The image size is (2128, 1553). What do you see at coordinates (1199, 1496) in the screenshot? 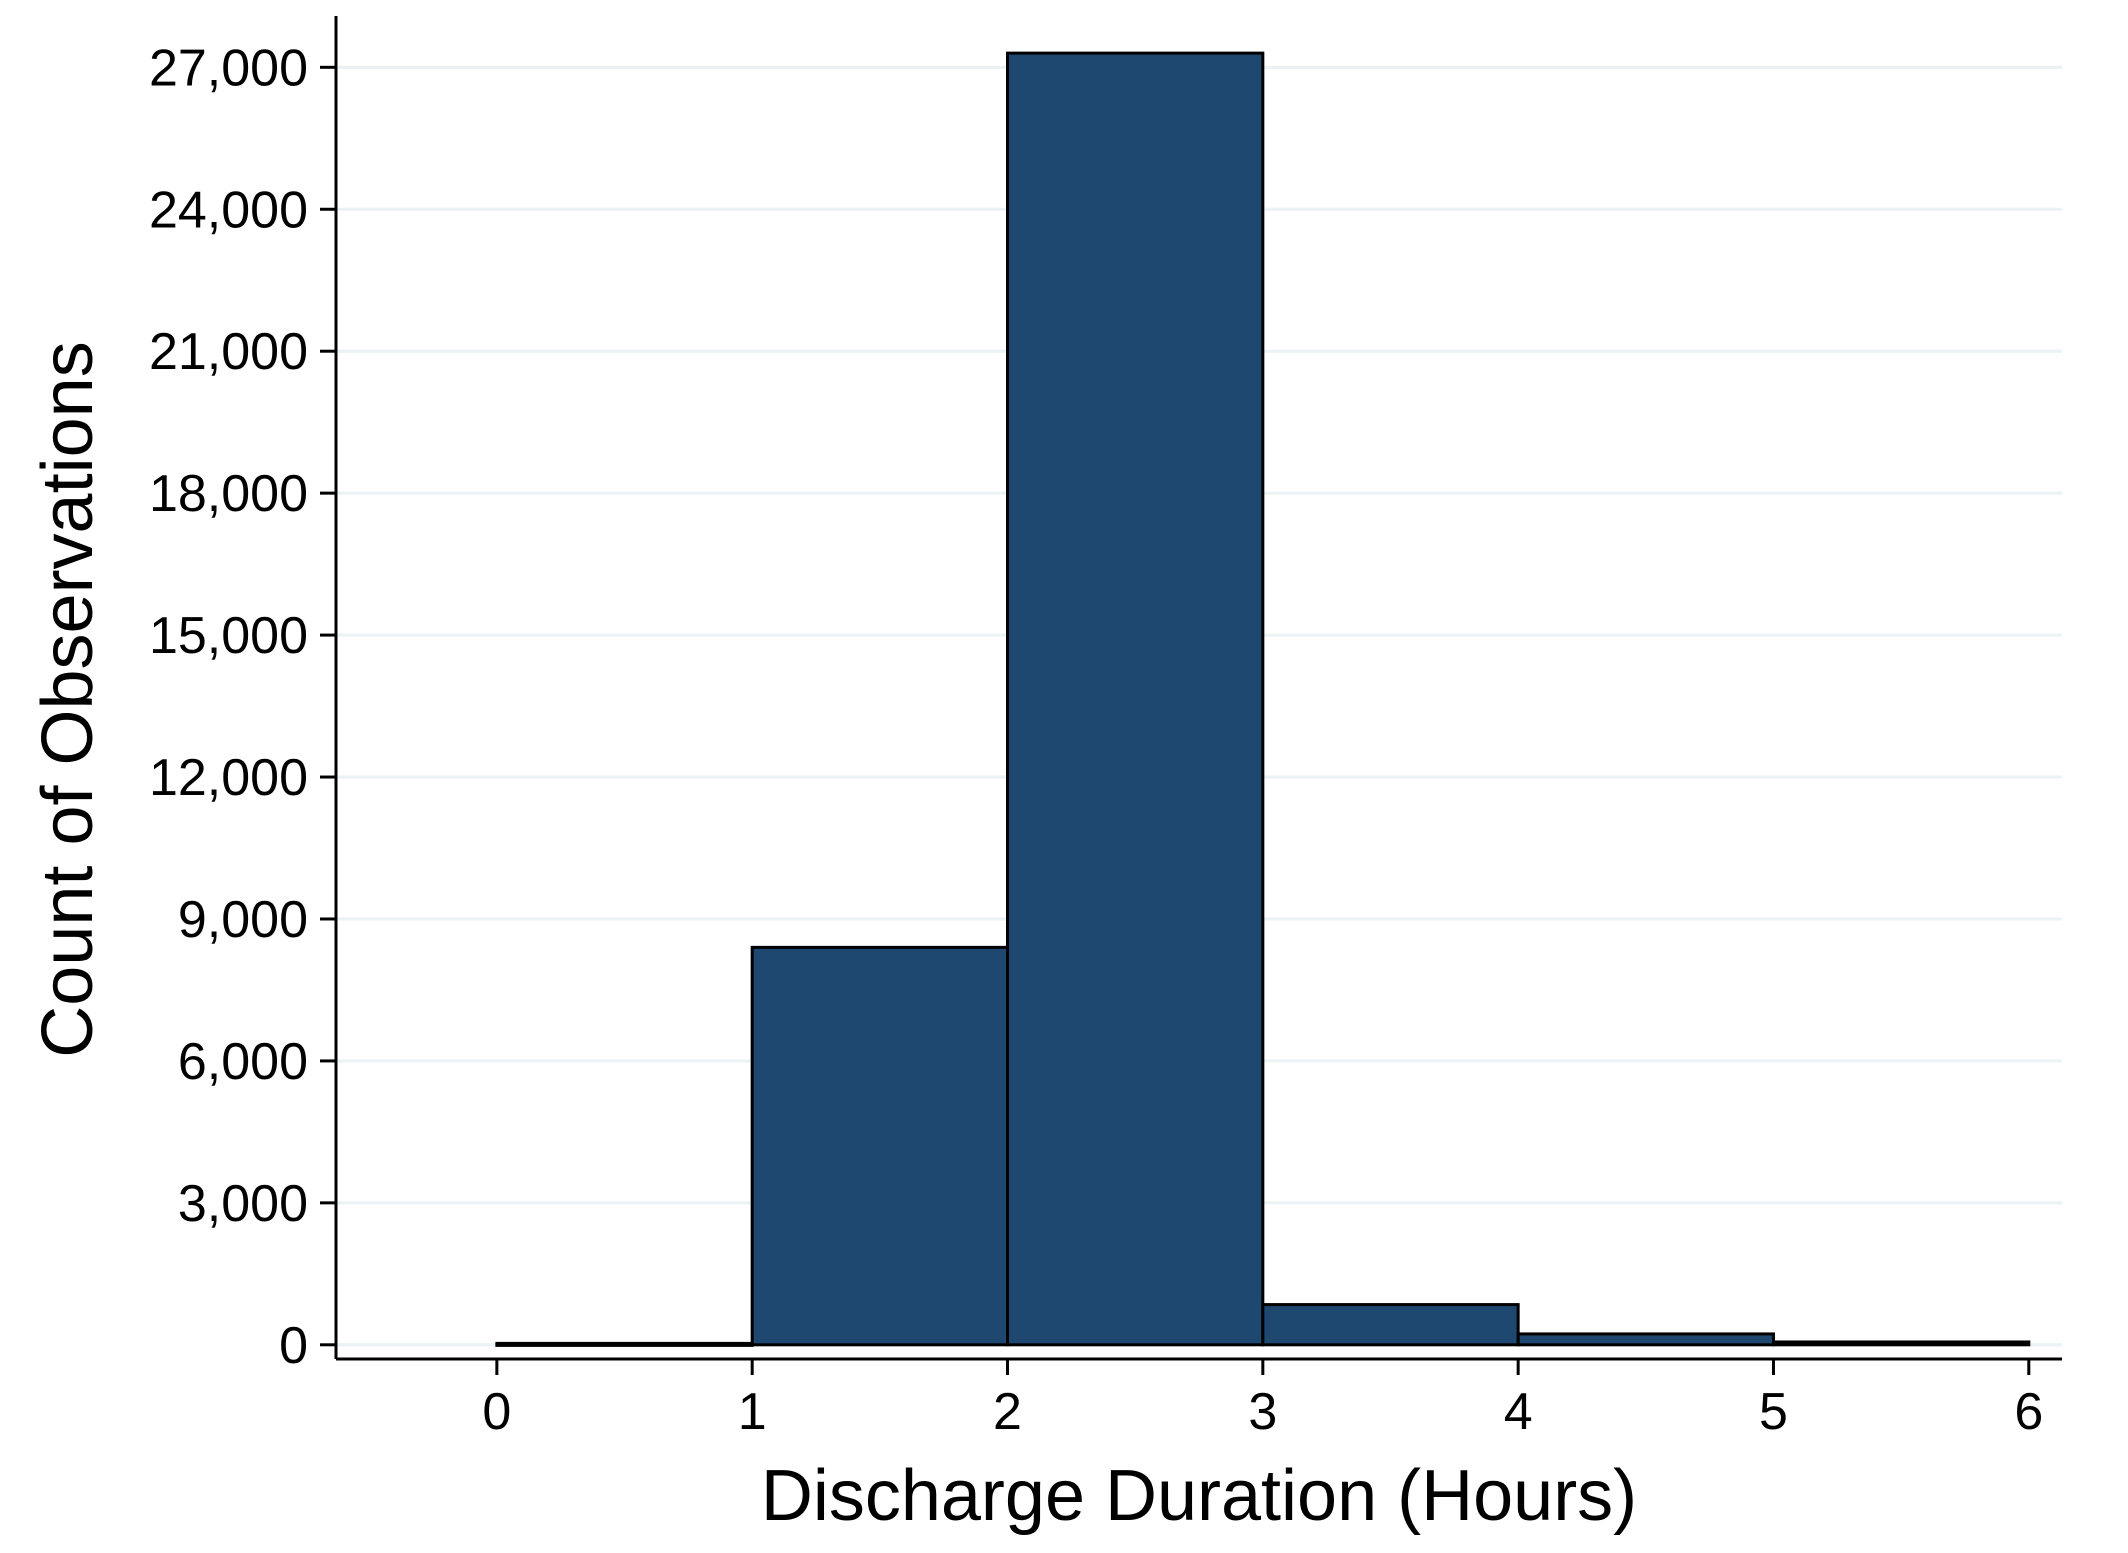
I see `x-axis-title: Discharge Duration (Hours)` at bounding box center [1199, 1496].